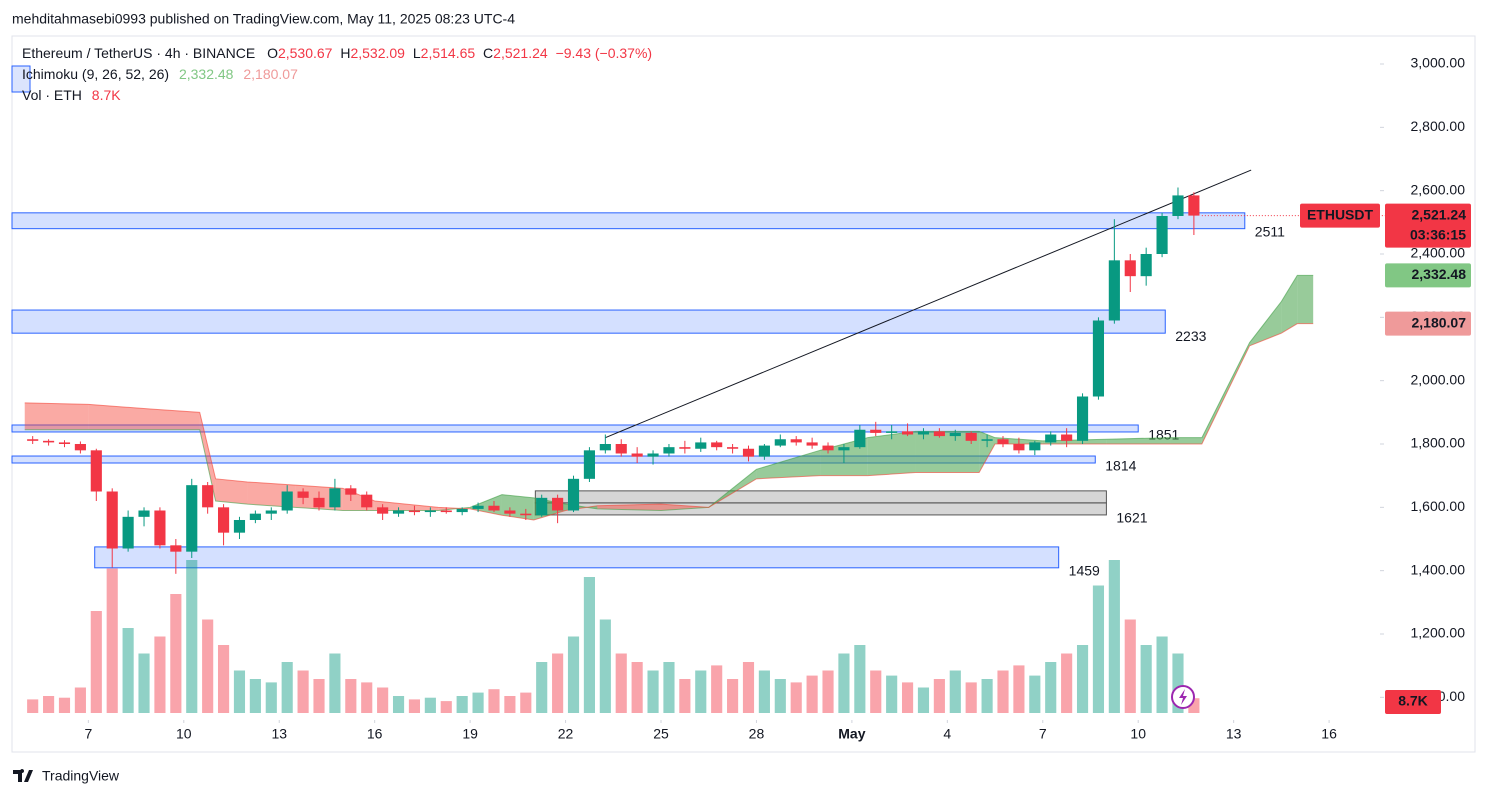 This screenshot has height=798, width=1488. What do you see at coordinates (106, 95) in the screenshot?
I see `volume-value: 8.7K` at bounding box center [106, 95].